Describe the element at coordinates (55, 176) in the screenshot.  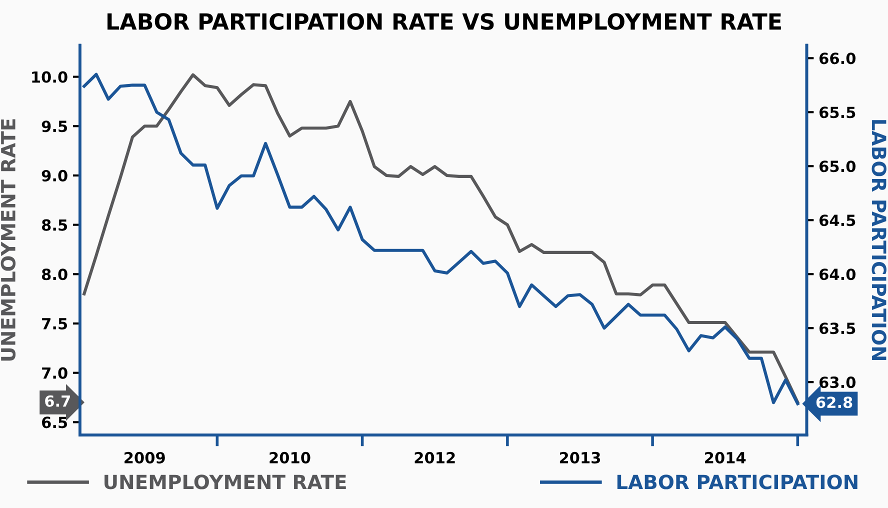
I see `y-tick-label: 9.0` at that location.